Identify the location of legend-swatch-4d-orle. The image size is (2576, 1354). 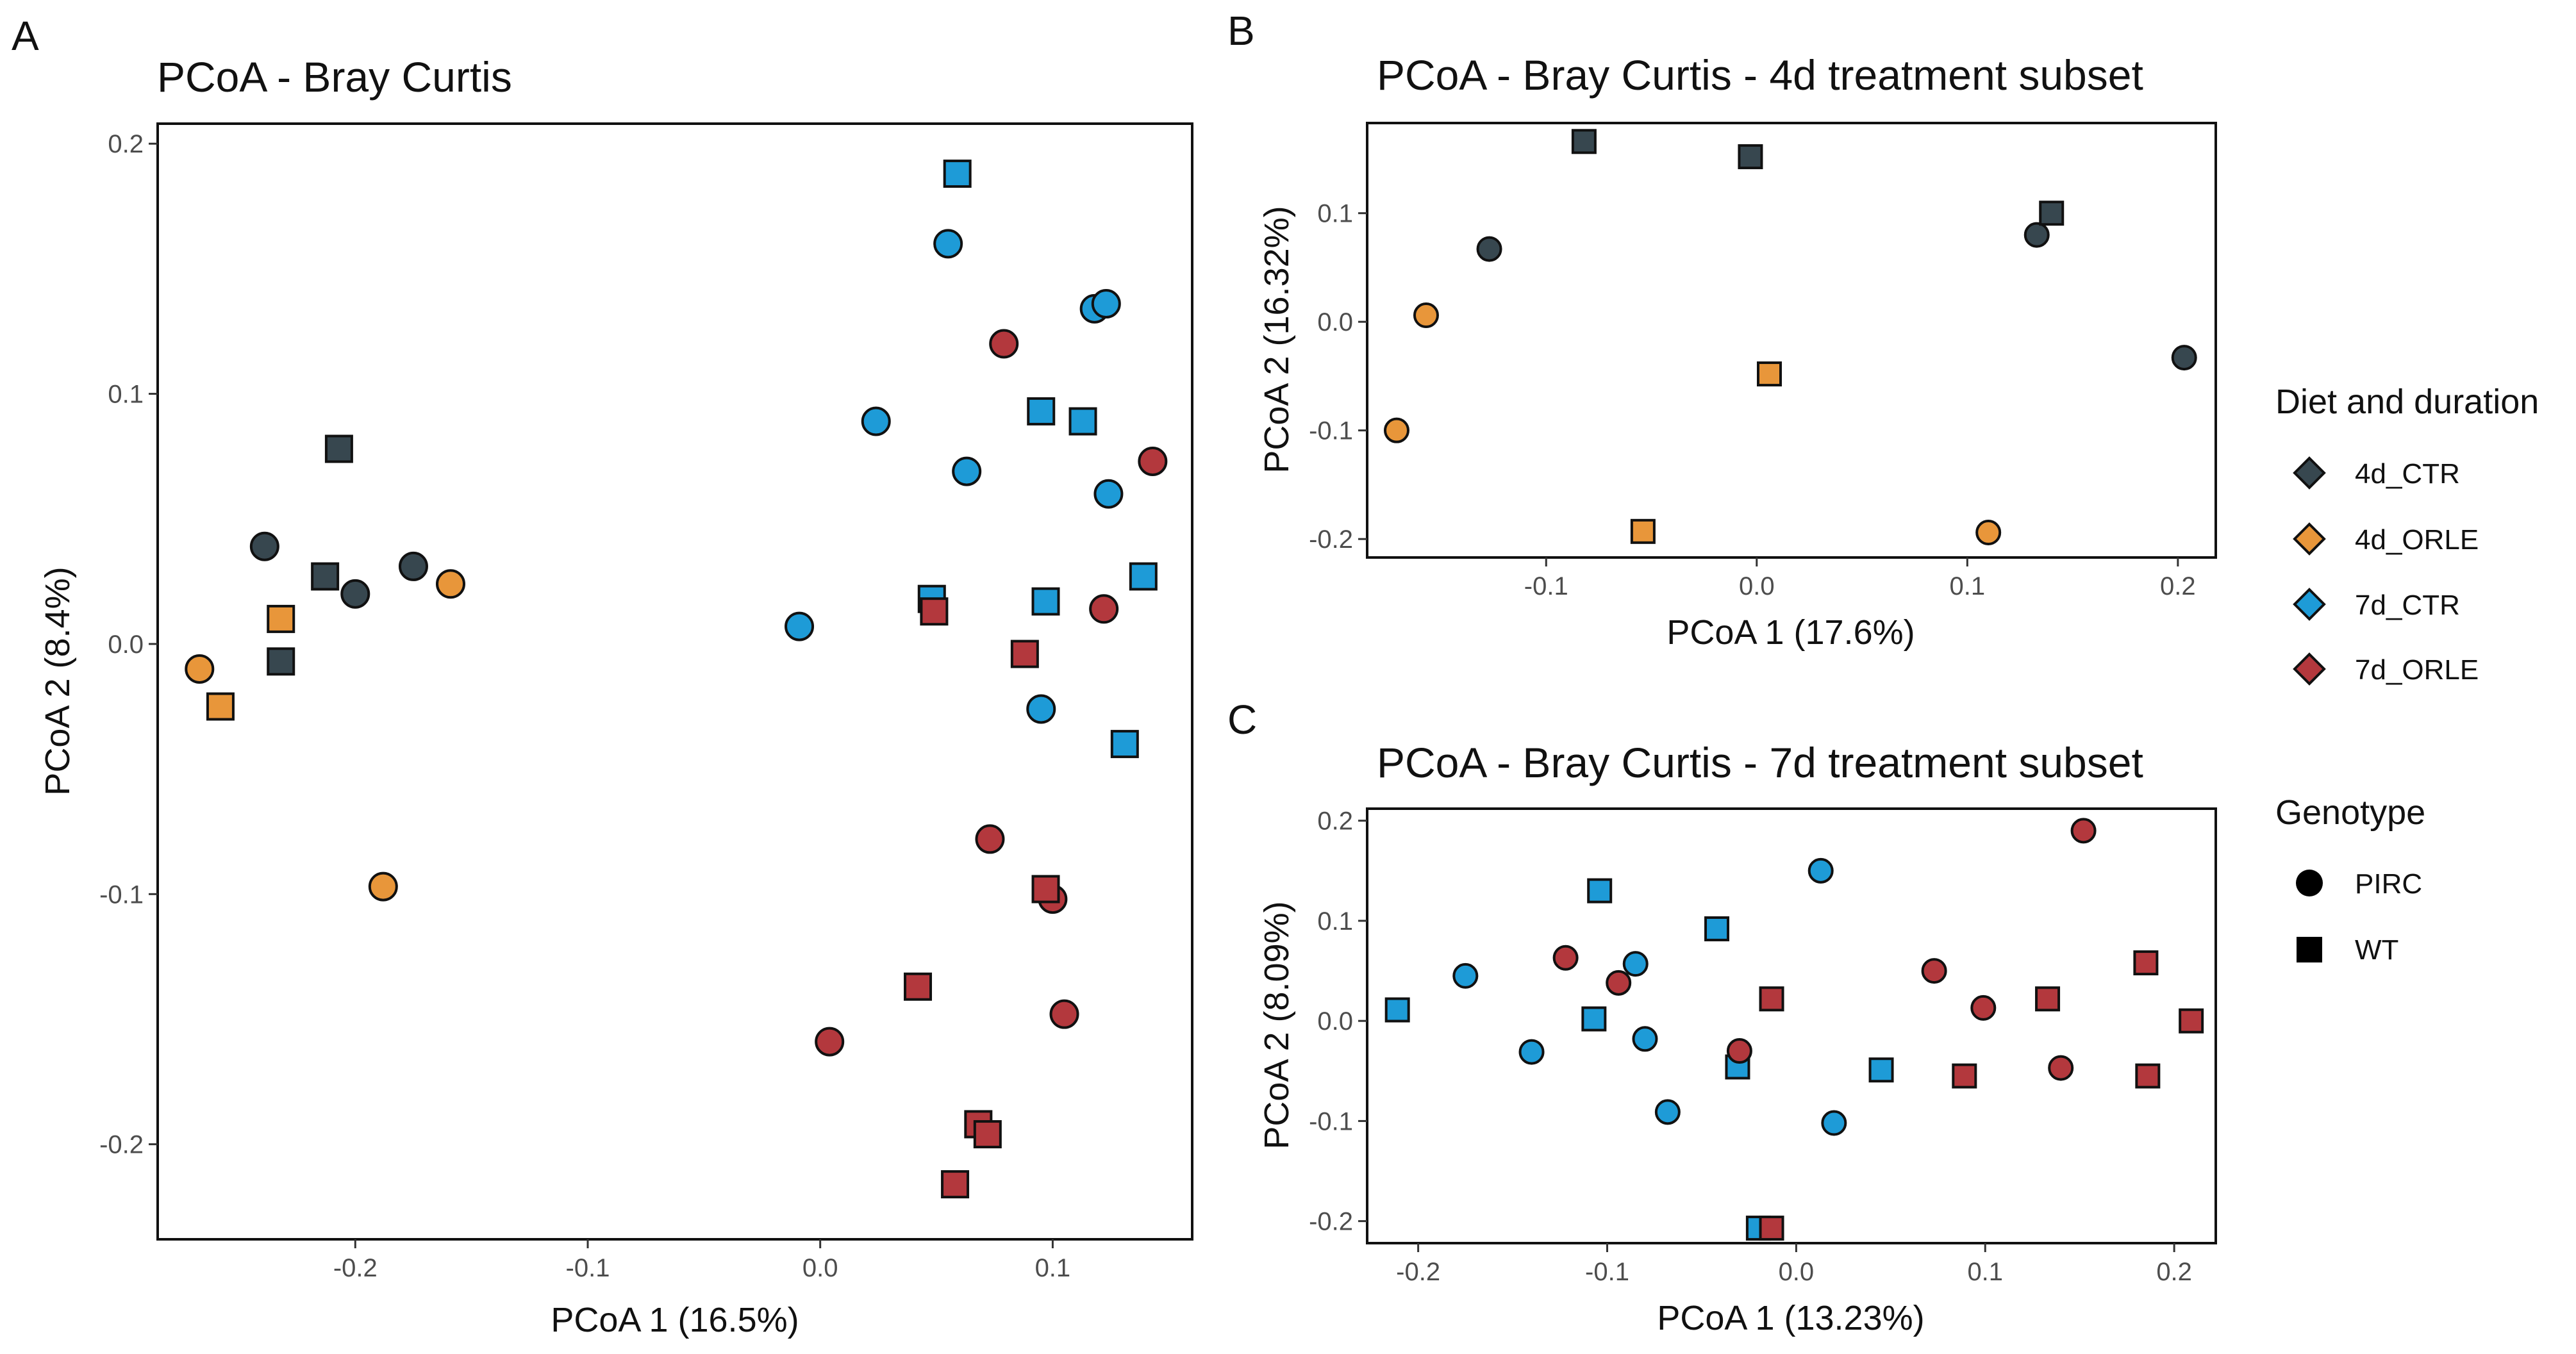
(2309, 539).